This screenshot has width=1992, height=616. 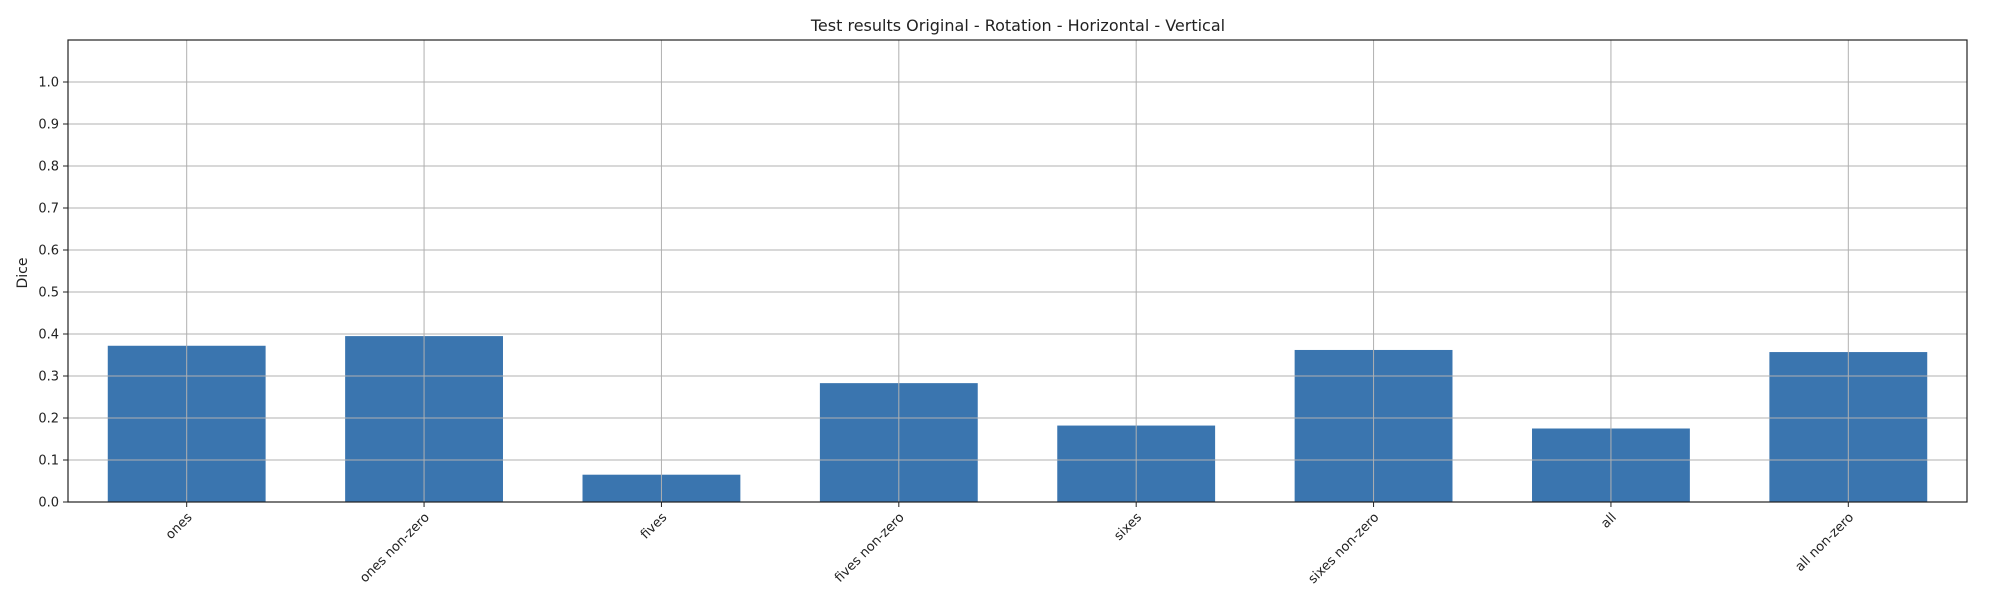 I want to click on x-tick-label: sixes non-zero, so click(x=1344, y=548).